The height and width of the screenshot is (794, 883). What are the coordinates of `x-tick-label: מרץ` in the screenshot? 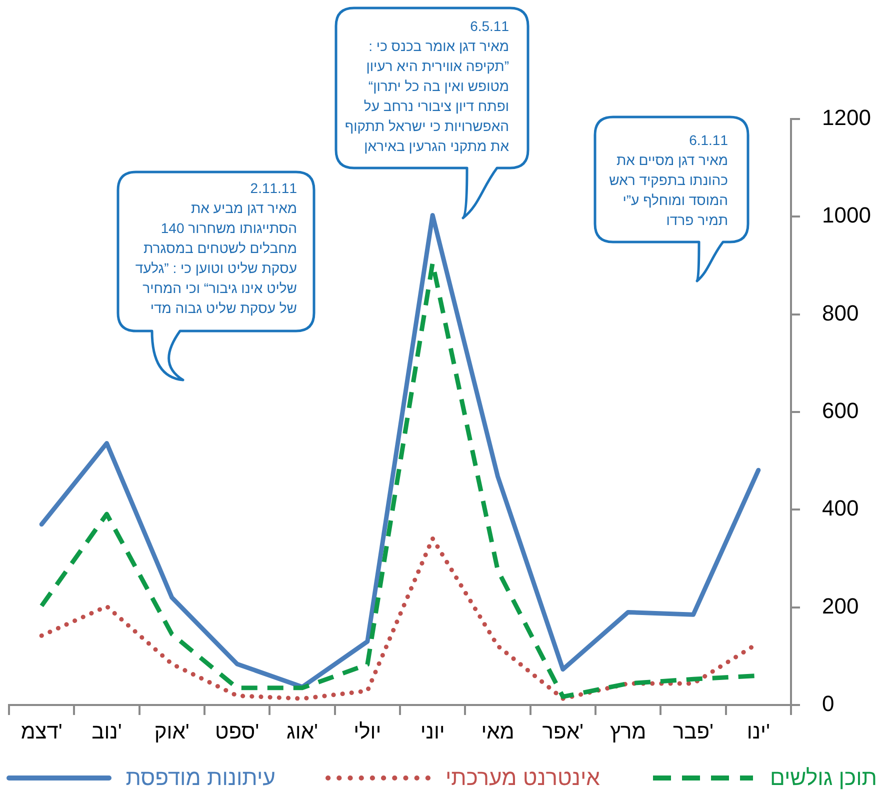 It's located at (628, 732).